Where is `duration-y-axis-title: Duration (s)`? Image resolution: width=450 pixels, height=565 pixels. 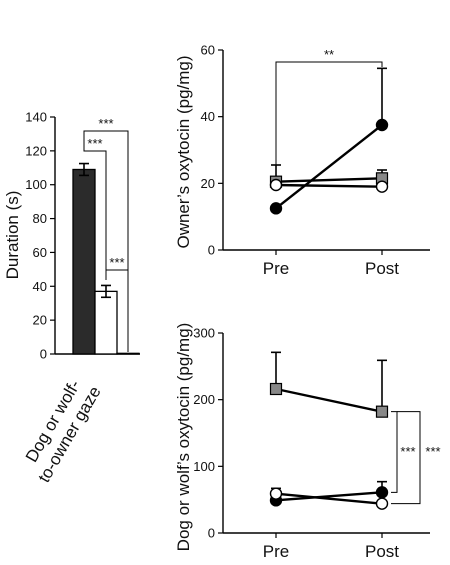
duration-y-axis-title: Duration (s) is located at coordinates (12, 235).